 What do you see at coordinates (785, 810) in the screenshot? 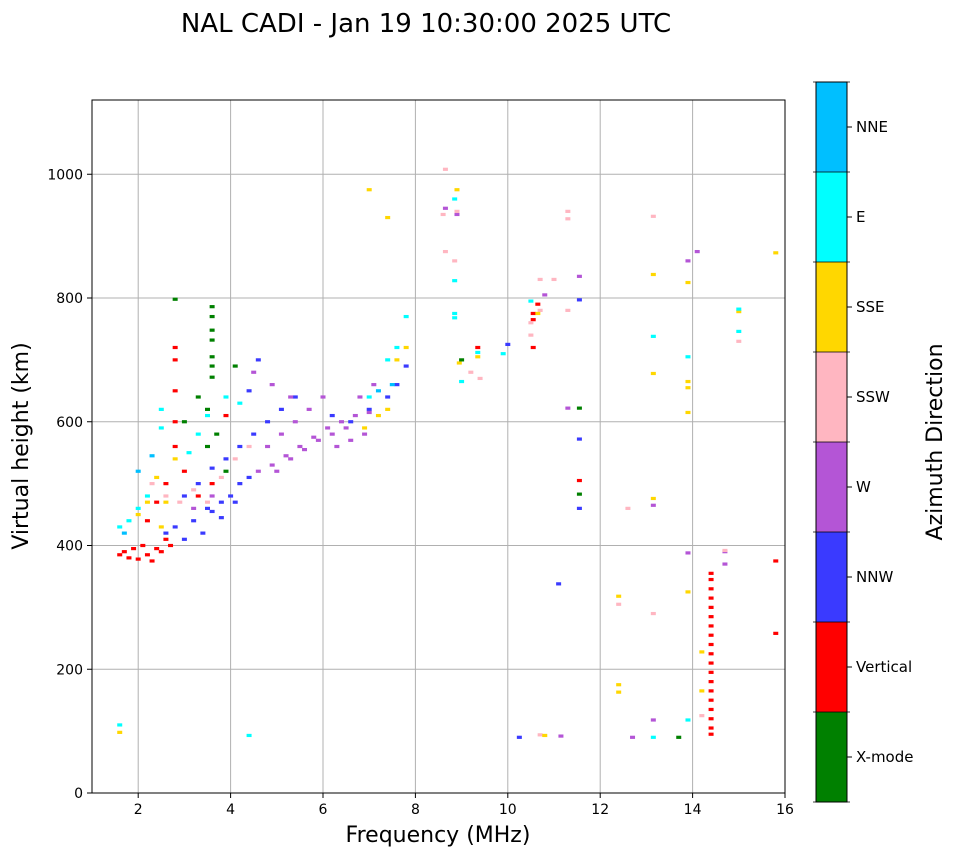
I see `x-tick-label: 16` at bounding box center [785, 810].